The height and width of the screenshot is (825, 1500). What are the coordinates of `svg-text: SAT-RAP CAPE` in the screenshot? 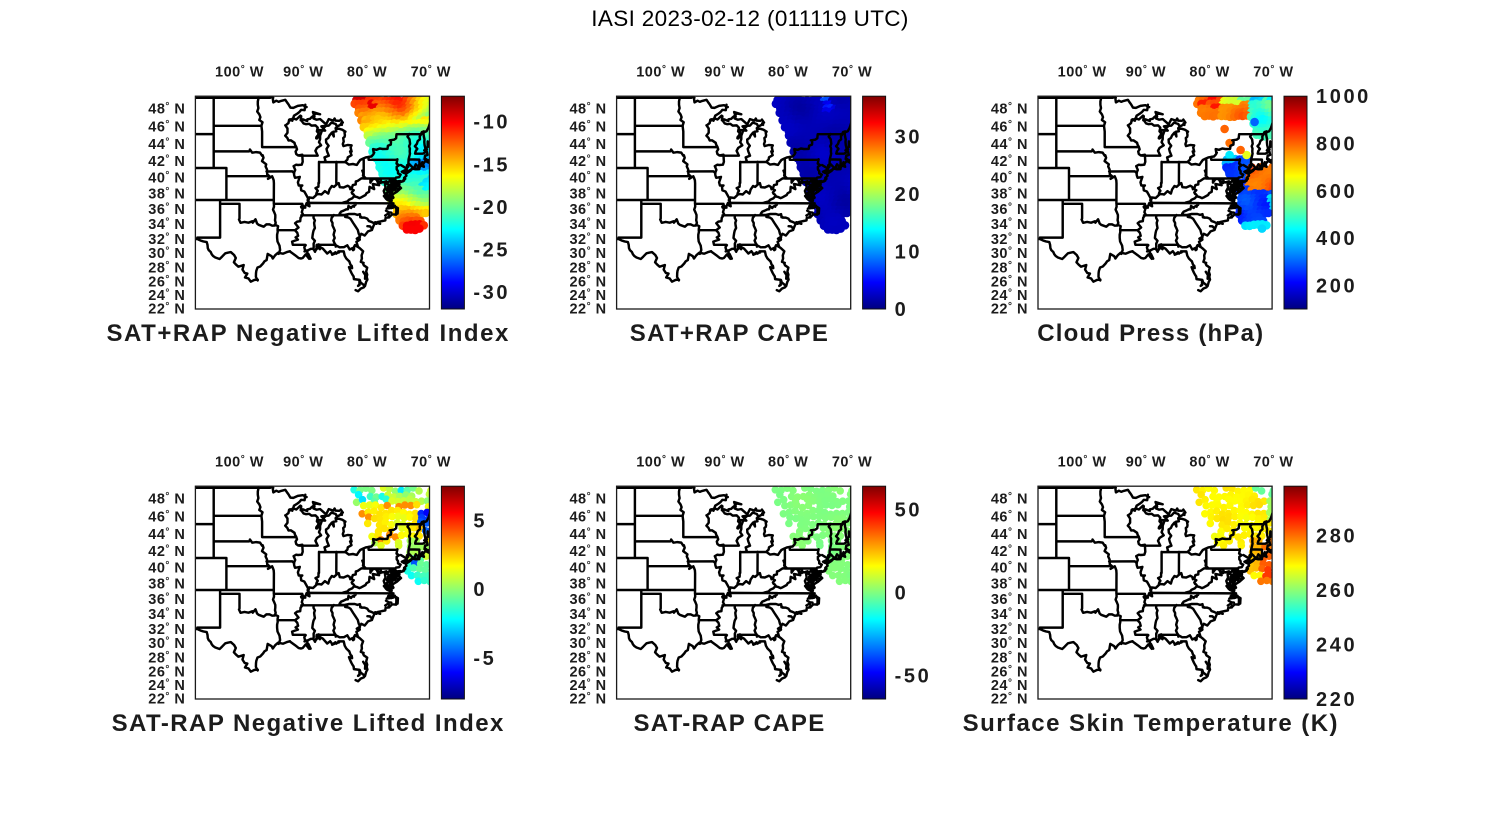 It's located at (729, 723).